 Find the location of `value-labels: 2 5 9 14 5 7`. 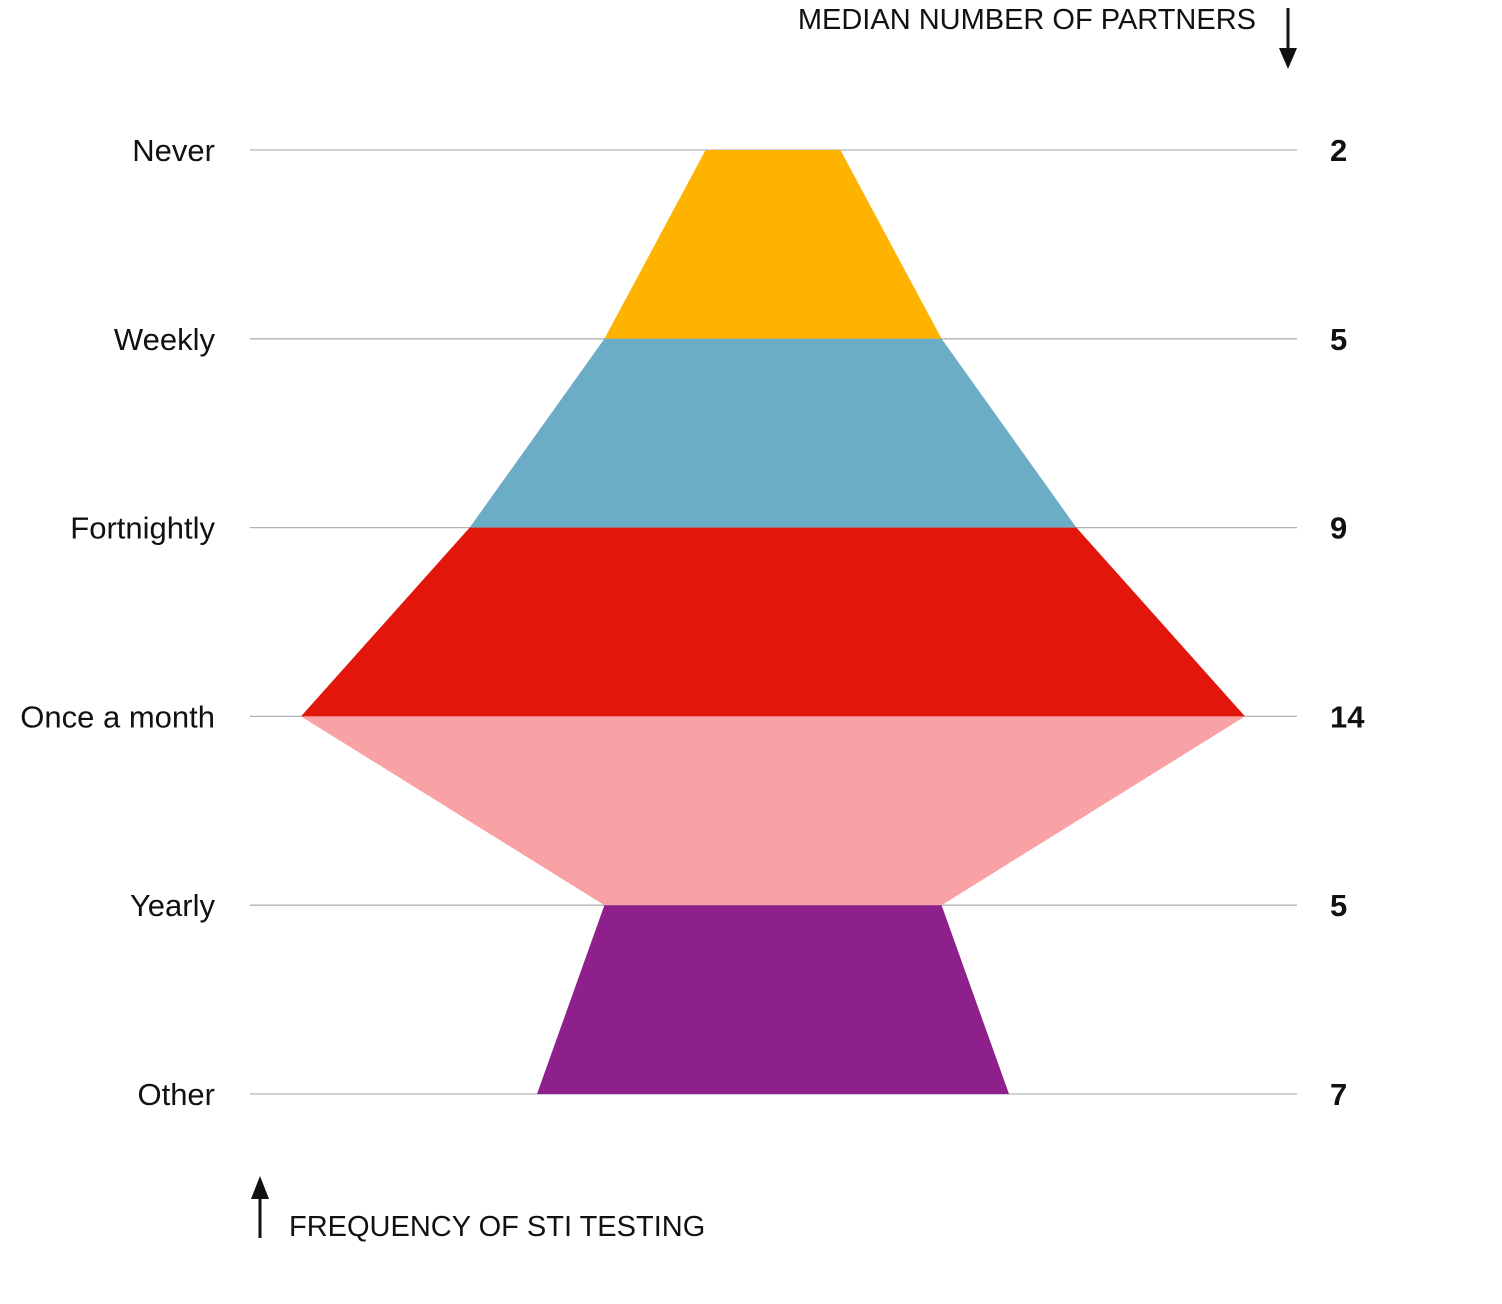

value-labels: 2 5 9 14 5 7 is located at coordinates (1347, 622).